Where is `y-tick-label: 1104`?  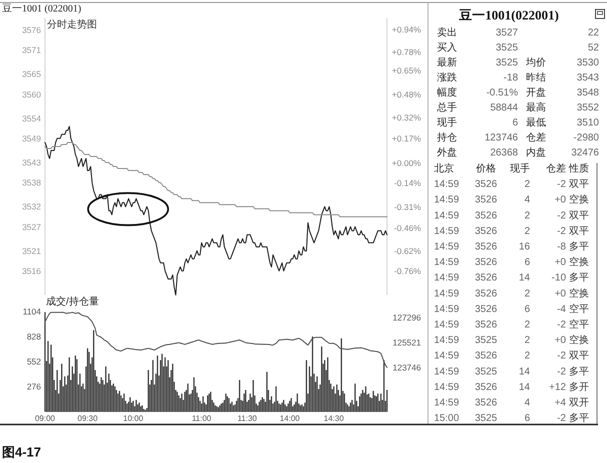
y-tick-label: 1104 is located at coordinates (32, 311).